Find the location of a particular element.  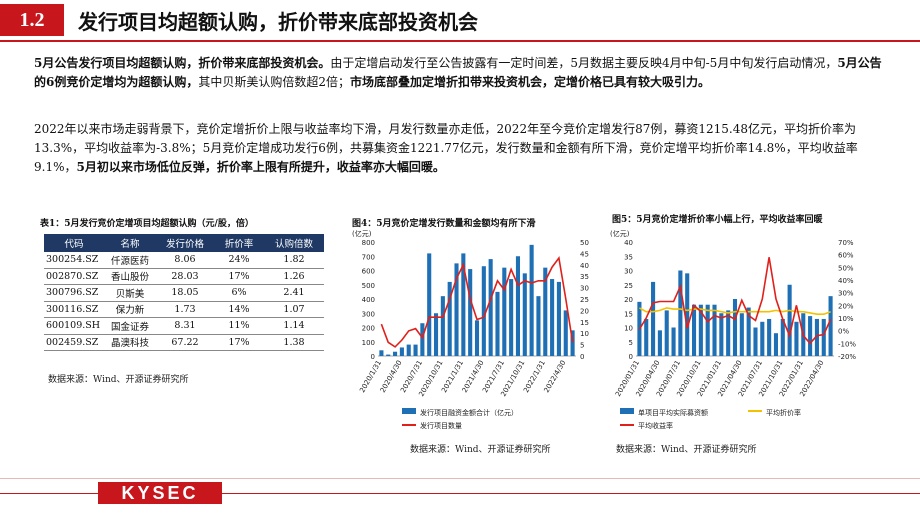

chart-line is located at coordinates (735, 301).